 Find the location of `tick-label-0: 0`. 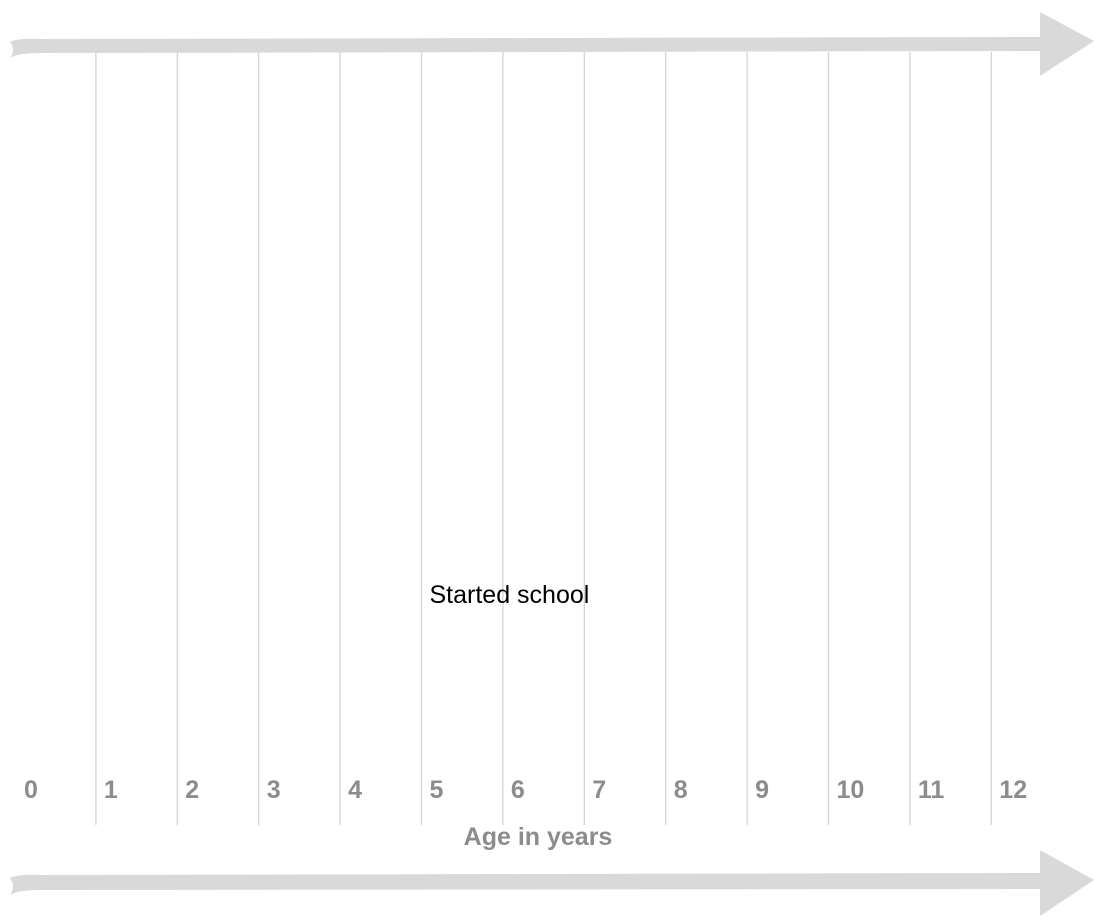

tick-label-0: 0 is located at coordinates (31, 790).